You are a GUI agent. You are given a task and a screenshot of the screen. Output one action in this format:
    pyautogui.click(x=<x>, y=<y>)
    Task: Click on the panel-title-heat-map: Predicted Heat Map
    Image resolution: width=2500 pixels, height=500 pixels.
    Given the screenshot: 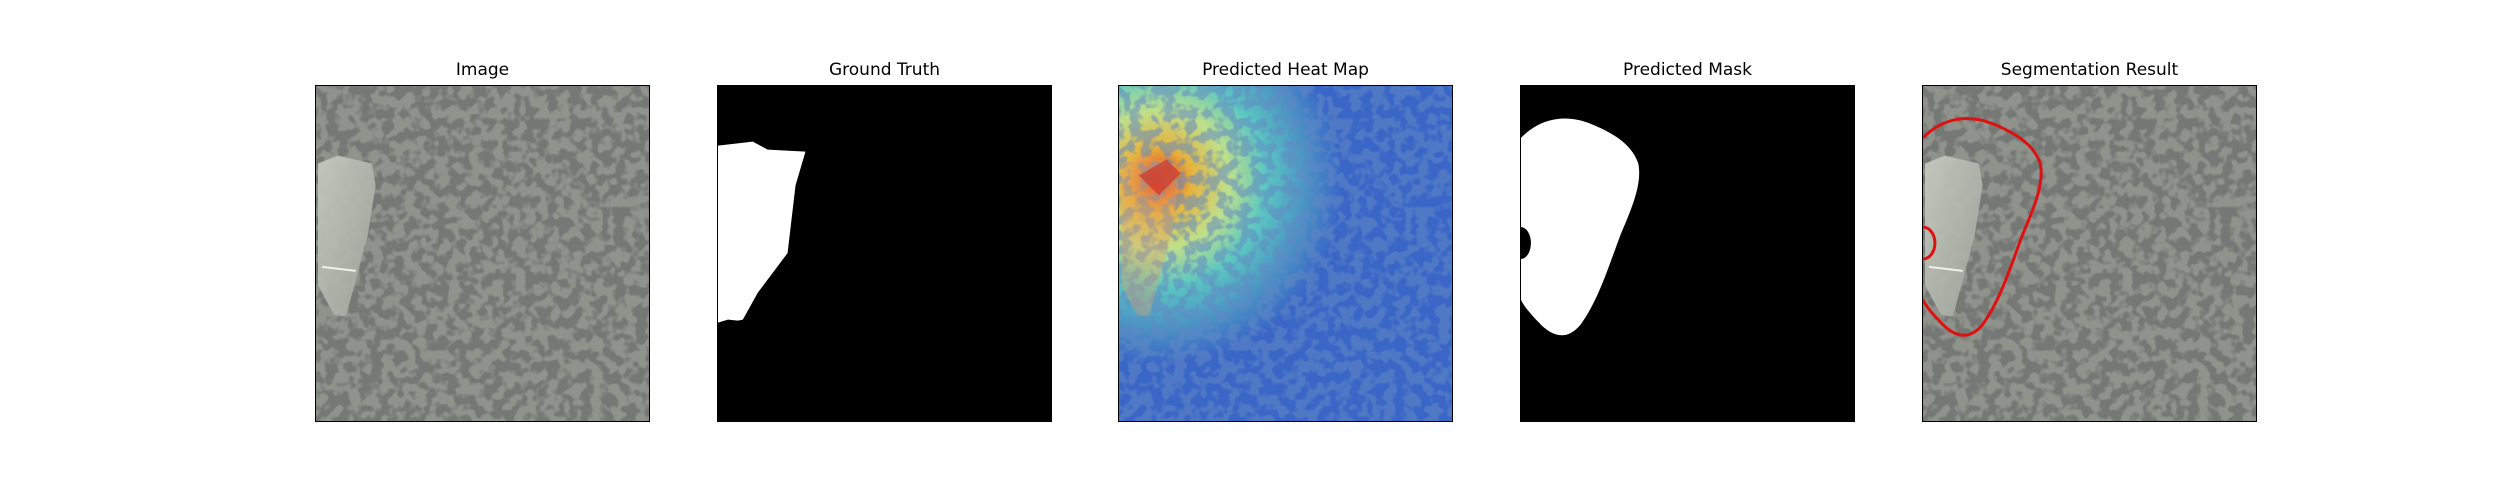 What is the action you would take?
    pyautogui.click(x=1285, y=70)
    